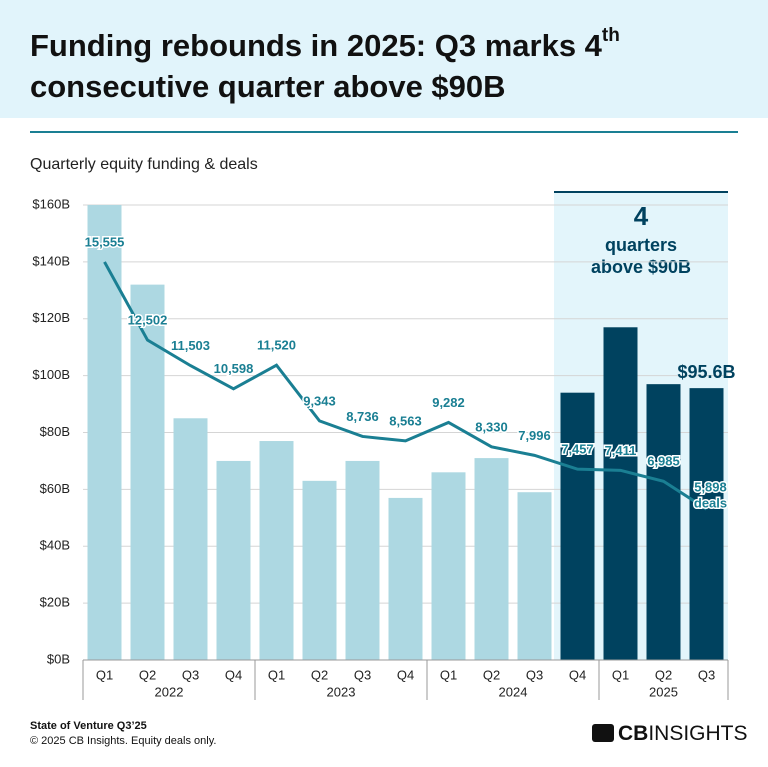  What do you see at coordinates (55, 431) in the screenshot?
I see `y-tick-label: $80B` at bounding box center [55, 431].